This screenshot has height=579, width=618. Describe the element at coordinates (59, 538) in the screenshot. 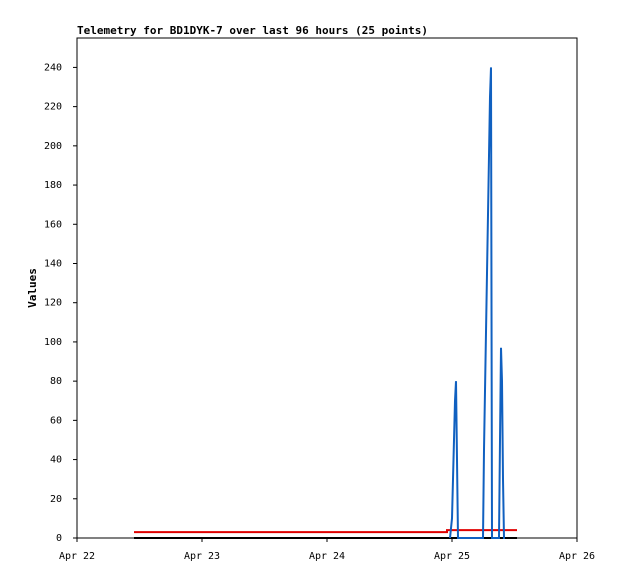

I see `y-tick-label: 0` at that location.